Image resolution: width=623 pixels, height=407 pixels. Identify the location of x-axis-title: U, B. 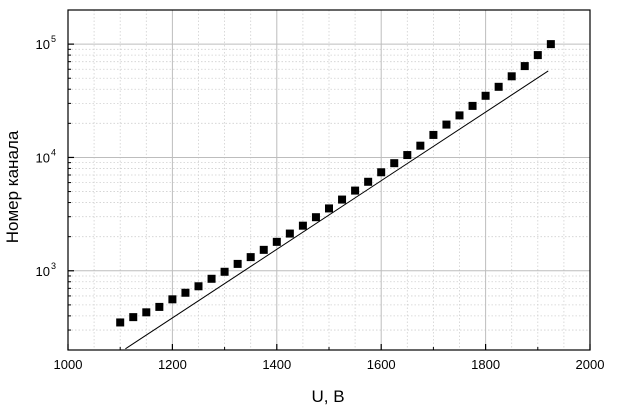
(327, 396).